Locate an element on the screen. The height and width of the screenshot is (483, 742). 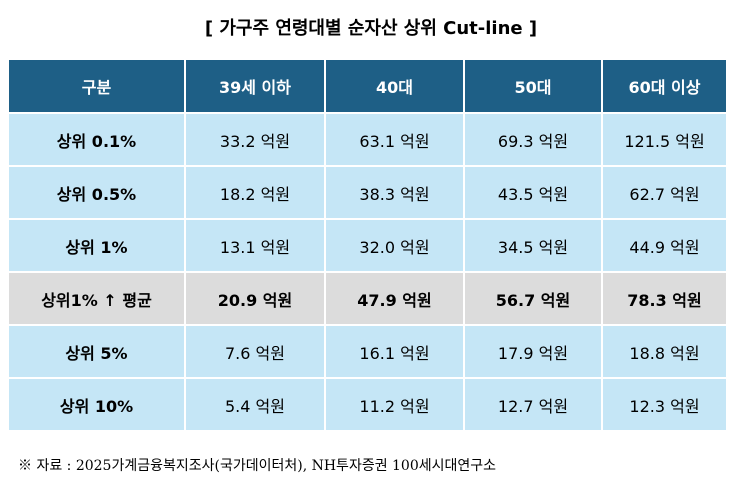
table-cell: 18.2 억원 is located at coordinates (255, 192).